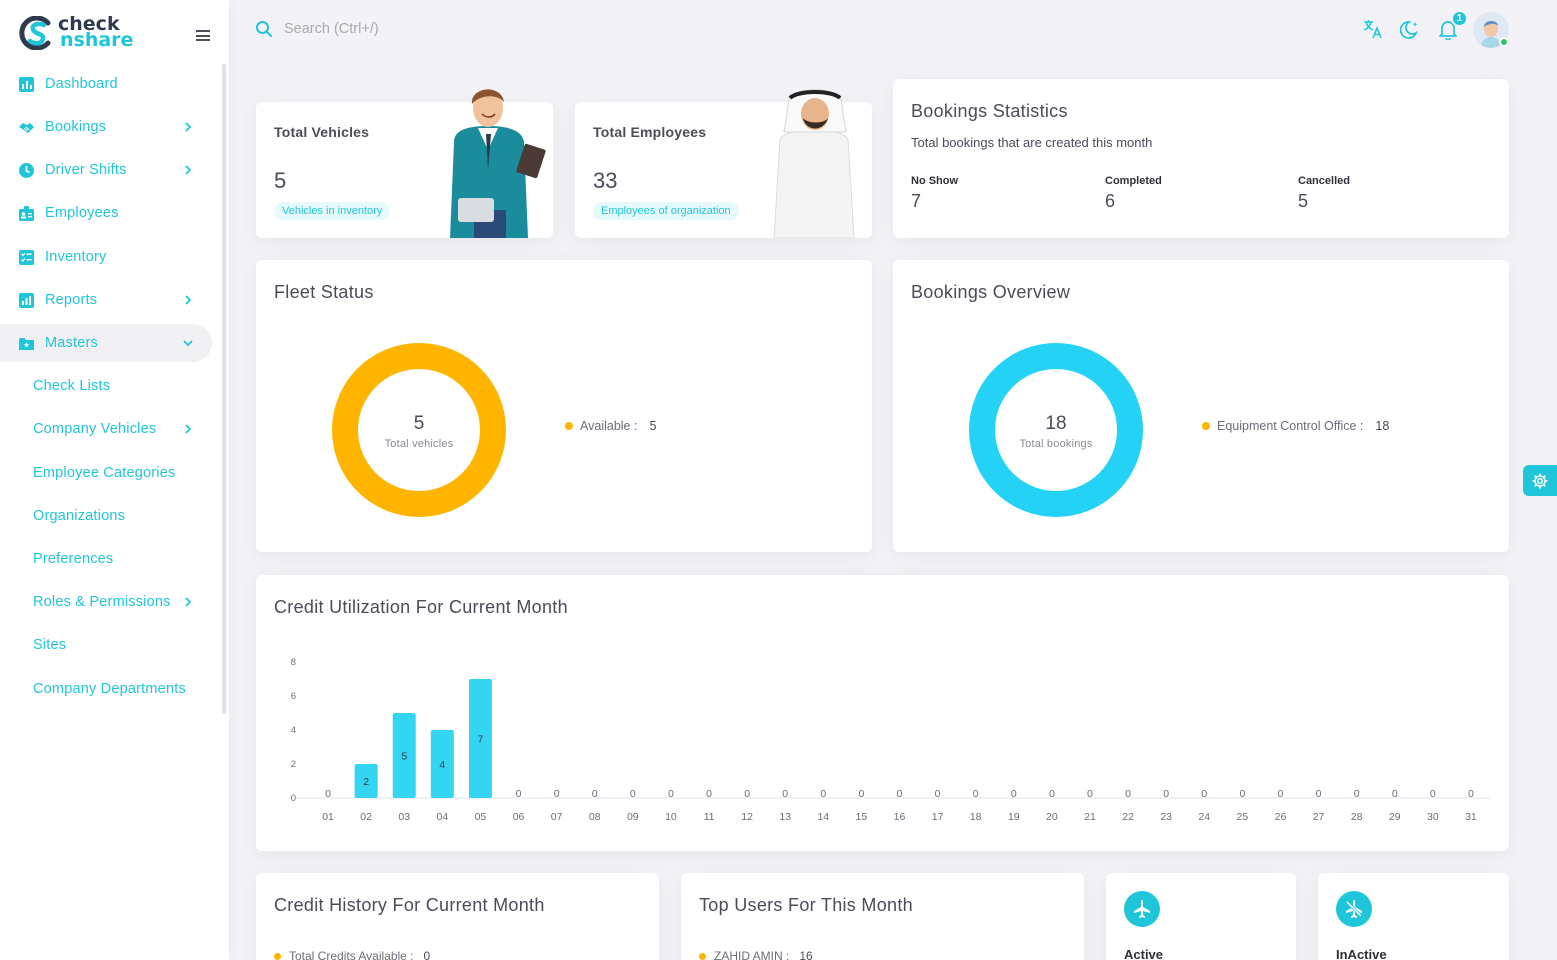 Image resolution: width=1557 pixels, height=960 pixels. What do you see at coordinates (1413, 916) in the screenshot?
I see `inactive-status-card: InActive` at bounding box center [1413, 916].